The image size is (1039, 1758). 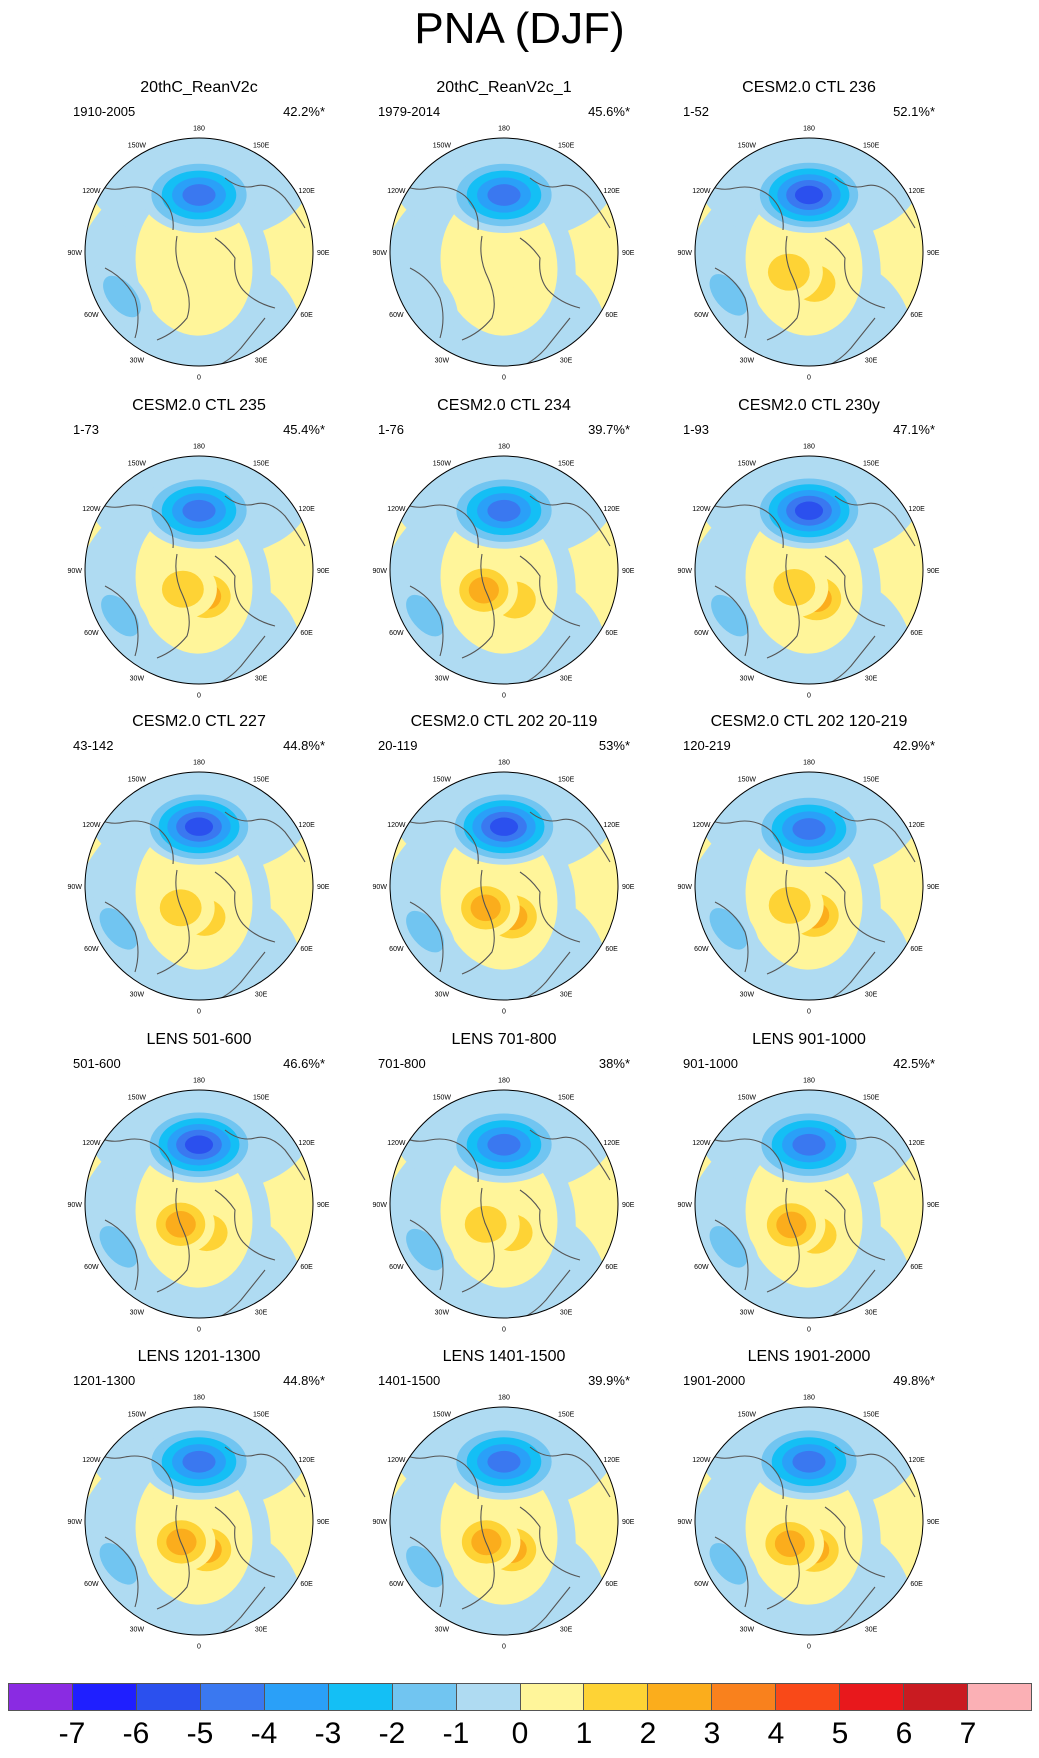 I want to click on colorbar-tick-label: 3, so click(x=712, y=1733).